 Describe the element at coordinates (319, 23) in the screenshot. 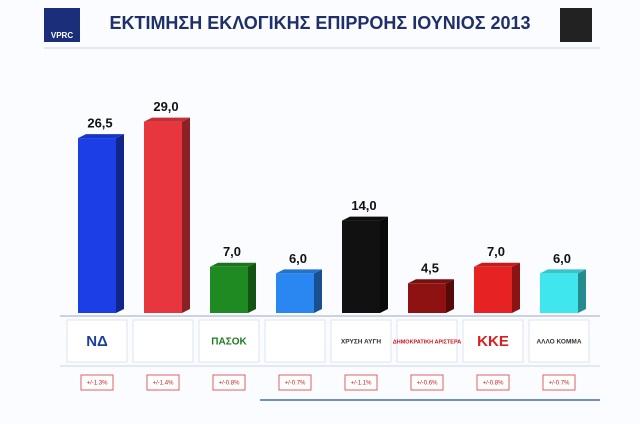

I see `chart-title: ΕΚΤΙΜΗΣΗ ΕΚΛΟΓΙΚΗΣ ΕΠΙΡΡΟΗΣ ΙΟΥΝΙΟΣ 2013` at that location.